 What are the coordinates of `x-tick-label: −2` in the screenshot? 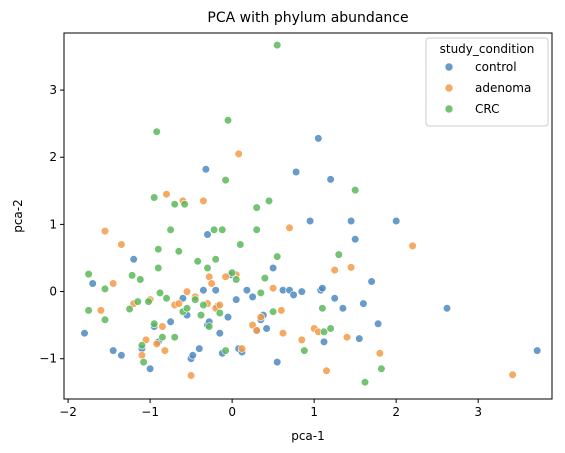 It's located at (68, 412).